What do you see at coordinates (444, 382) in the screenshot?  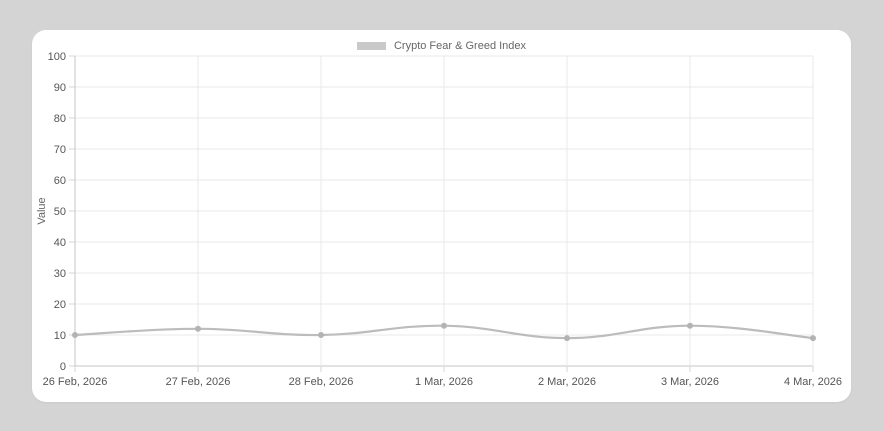 I see `x-tick-label: 1 Mar, 2026` at bounding box center [444, 382].